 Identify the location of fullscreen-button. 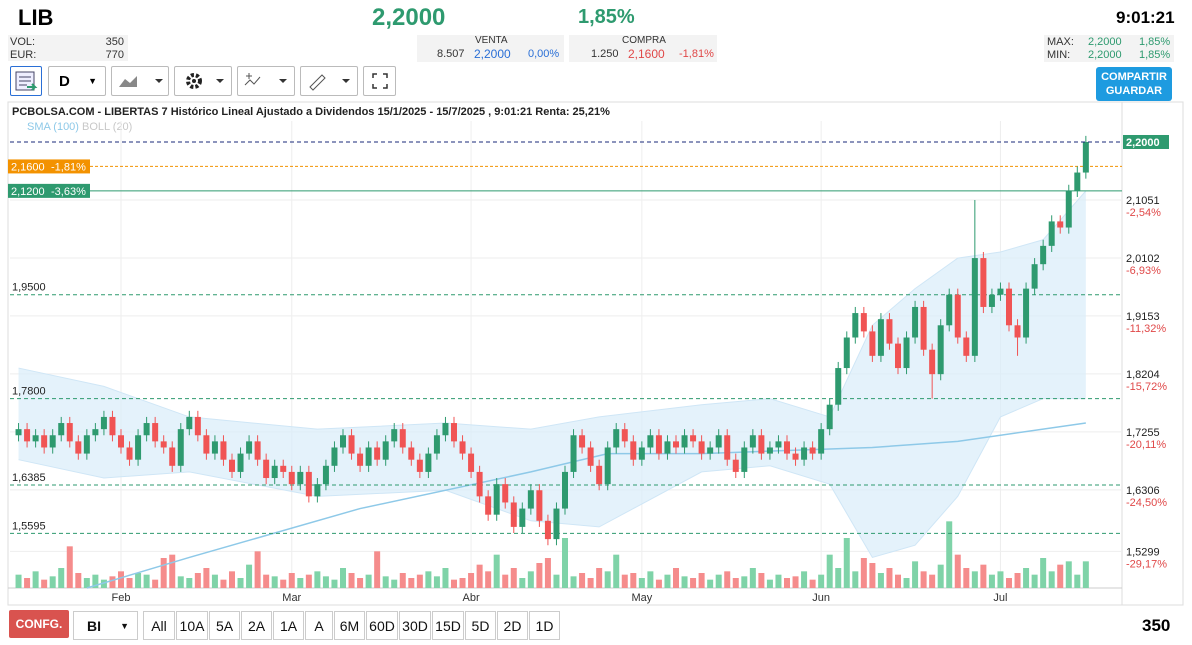
(379, 81).